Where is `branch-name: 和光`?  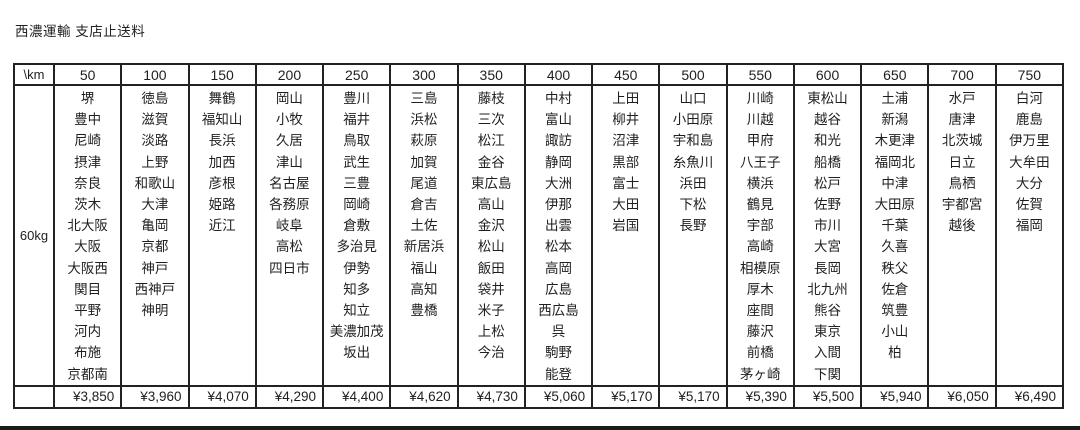 branch-name: 和光 is located at coordinates (828, 141).